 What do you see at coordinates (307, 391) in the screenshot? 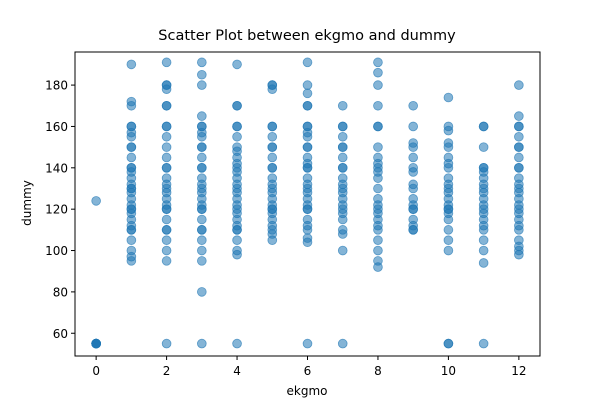
I see `x-axis-label: ekgmo` at bounding box center [307, 391].